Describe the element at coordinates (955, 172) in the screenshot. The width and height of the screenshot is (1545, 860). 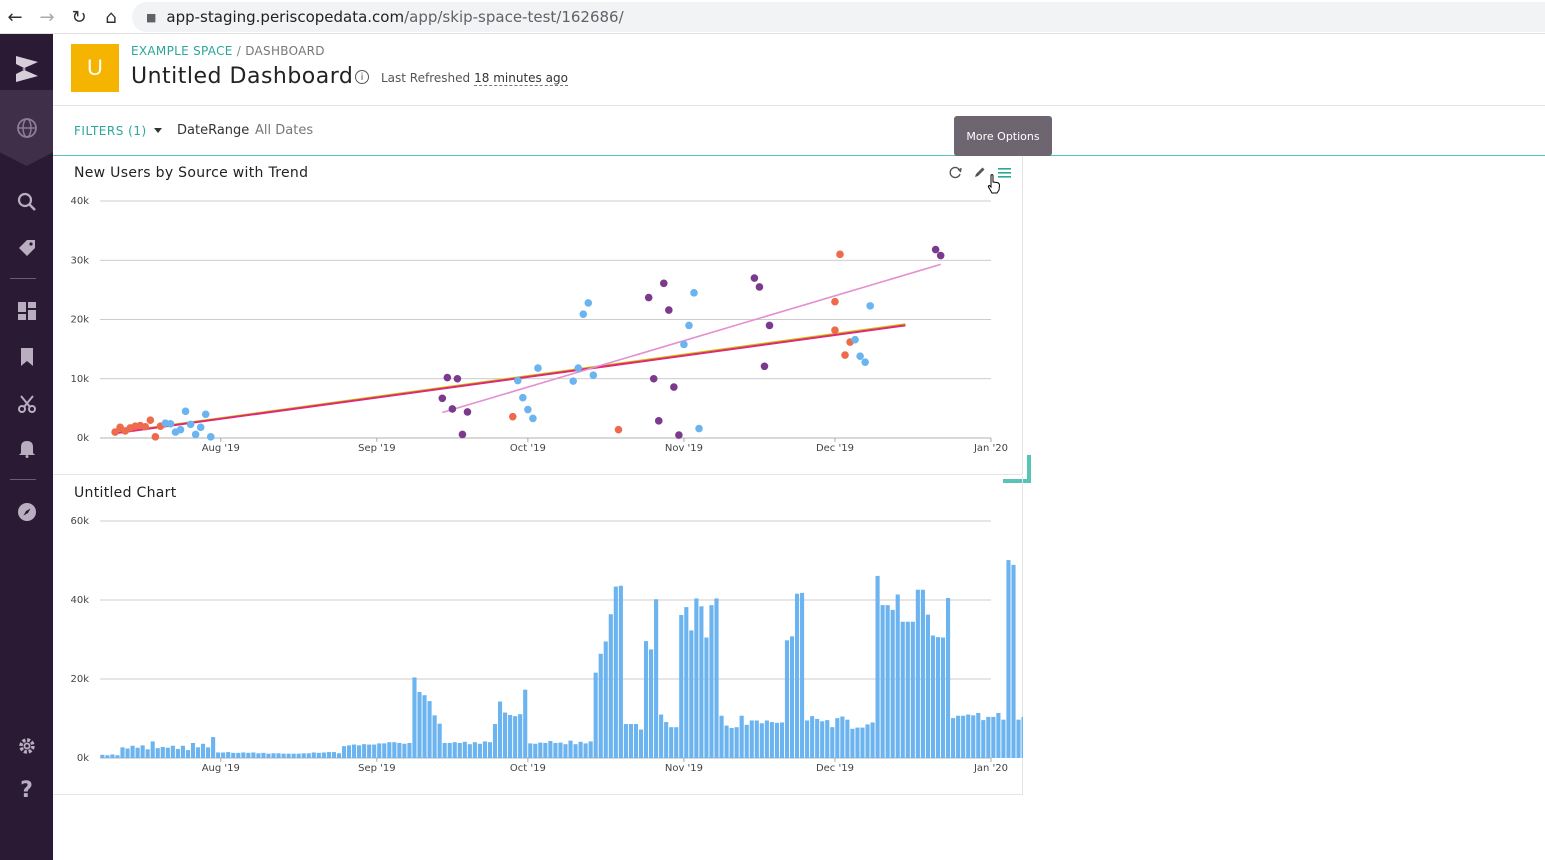
I see `refresh-icon` at that location.